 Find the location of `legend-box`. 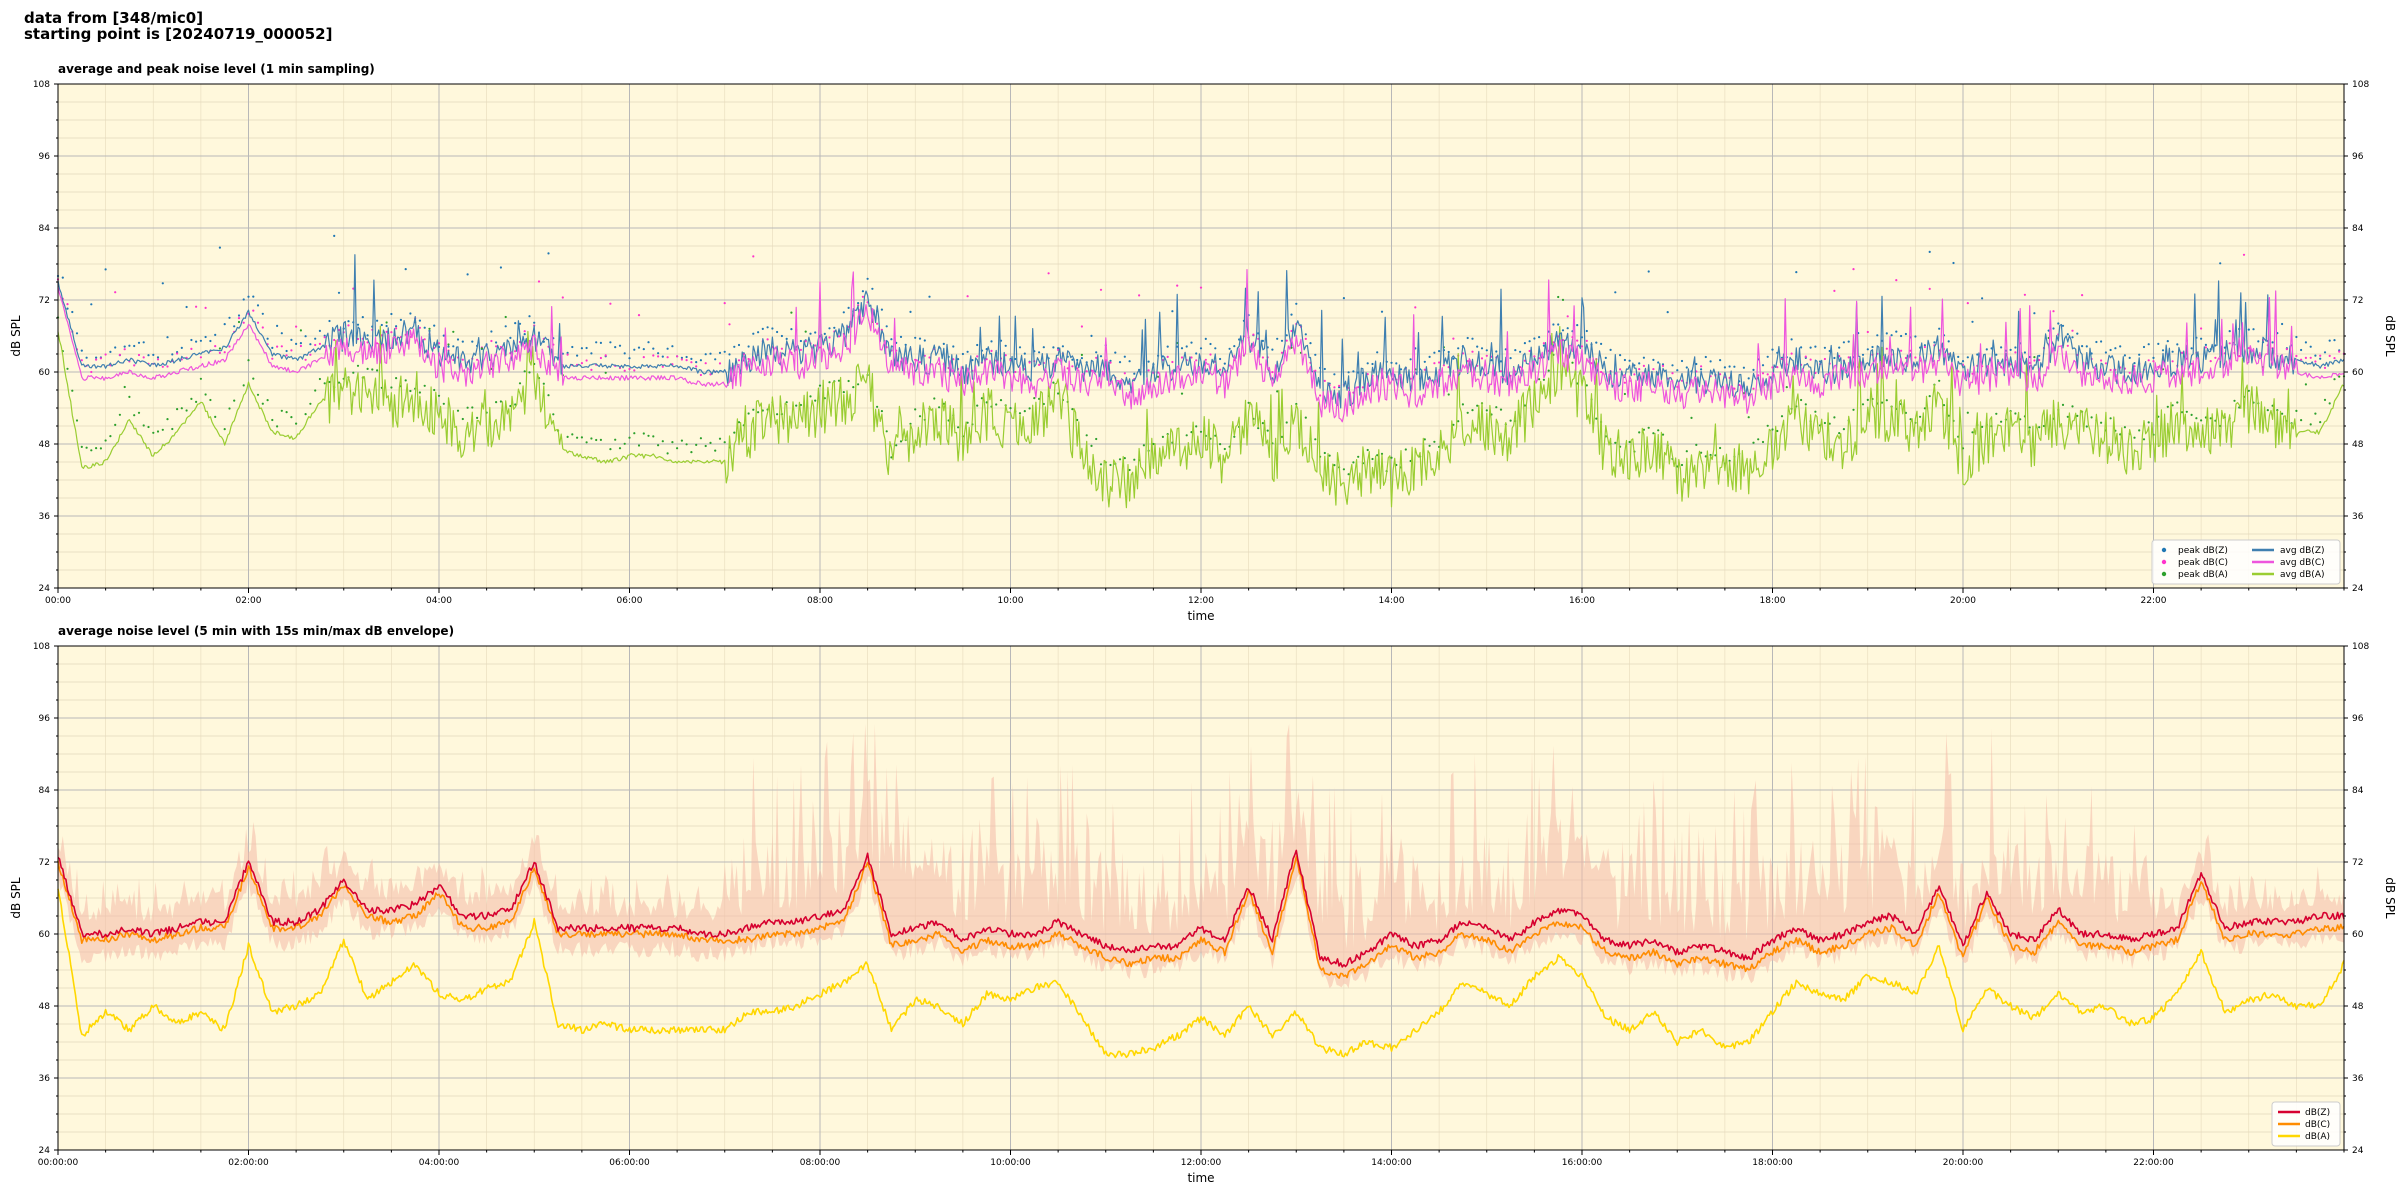

legend-box is located at coordinates (2246, 562).